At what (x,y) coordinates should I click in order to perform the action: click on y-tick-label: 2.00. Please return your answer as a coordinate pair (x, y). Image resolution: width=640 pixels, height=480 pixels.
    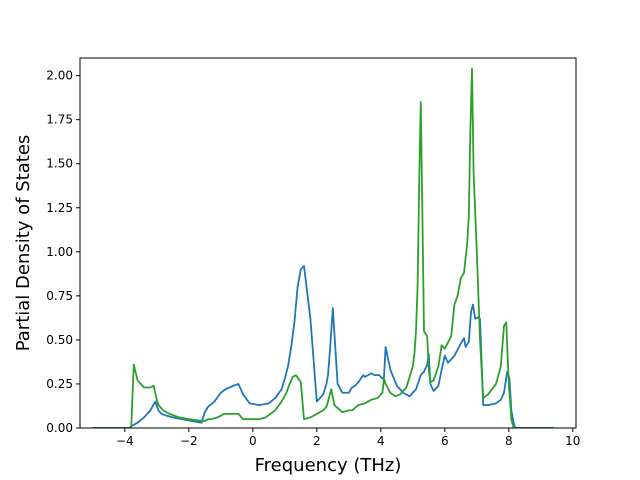
    Looking at the image, I should click on (59, 76).